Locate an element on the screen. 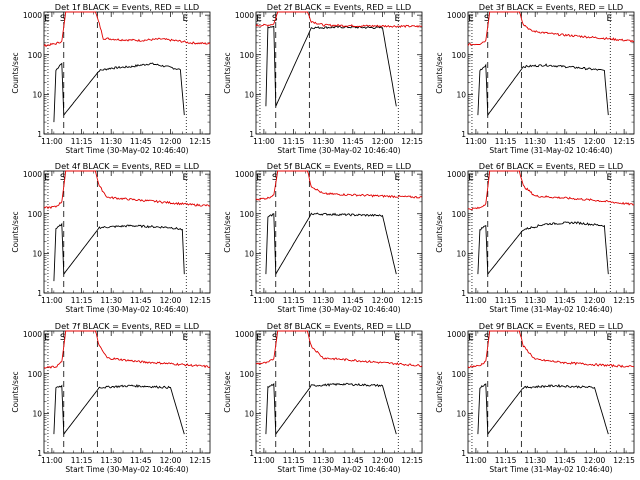  panel-title: Det 3f BLACK = Events, RED = LLD is located at coordinates (551, 7).